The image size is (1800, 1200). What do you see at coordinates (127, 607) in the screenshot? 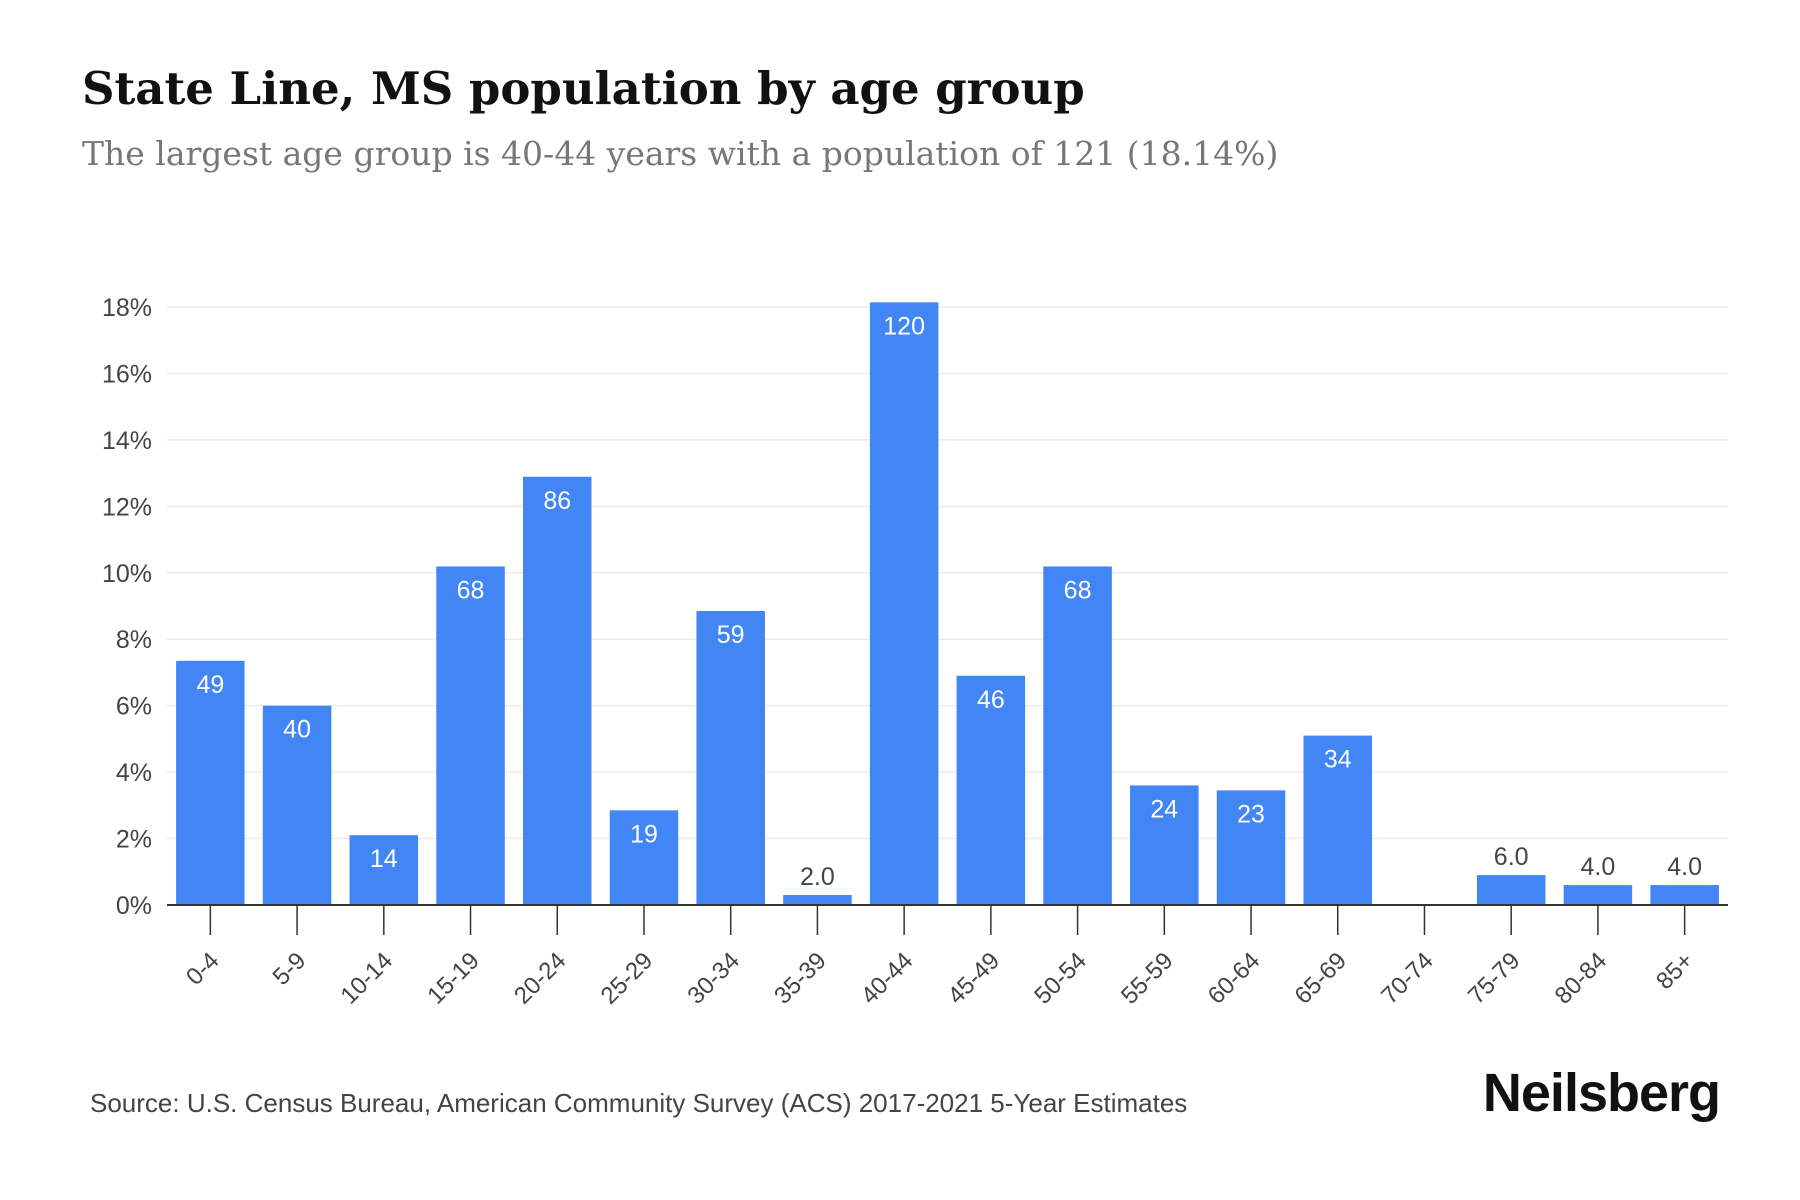
I see `y-axis-ticks: 0% 2% 4% 6% 8% 10% 12% 14% 16% 18%` at bounding box center [127, 607].